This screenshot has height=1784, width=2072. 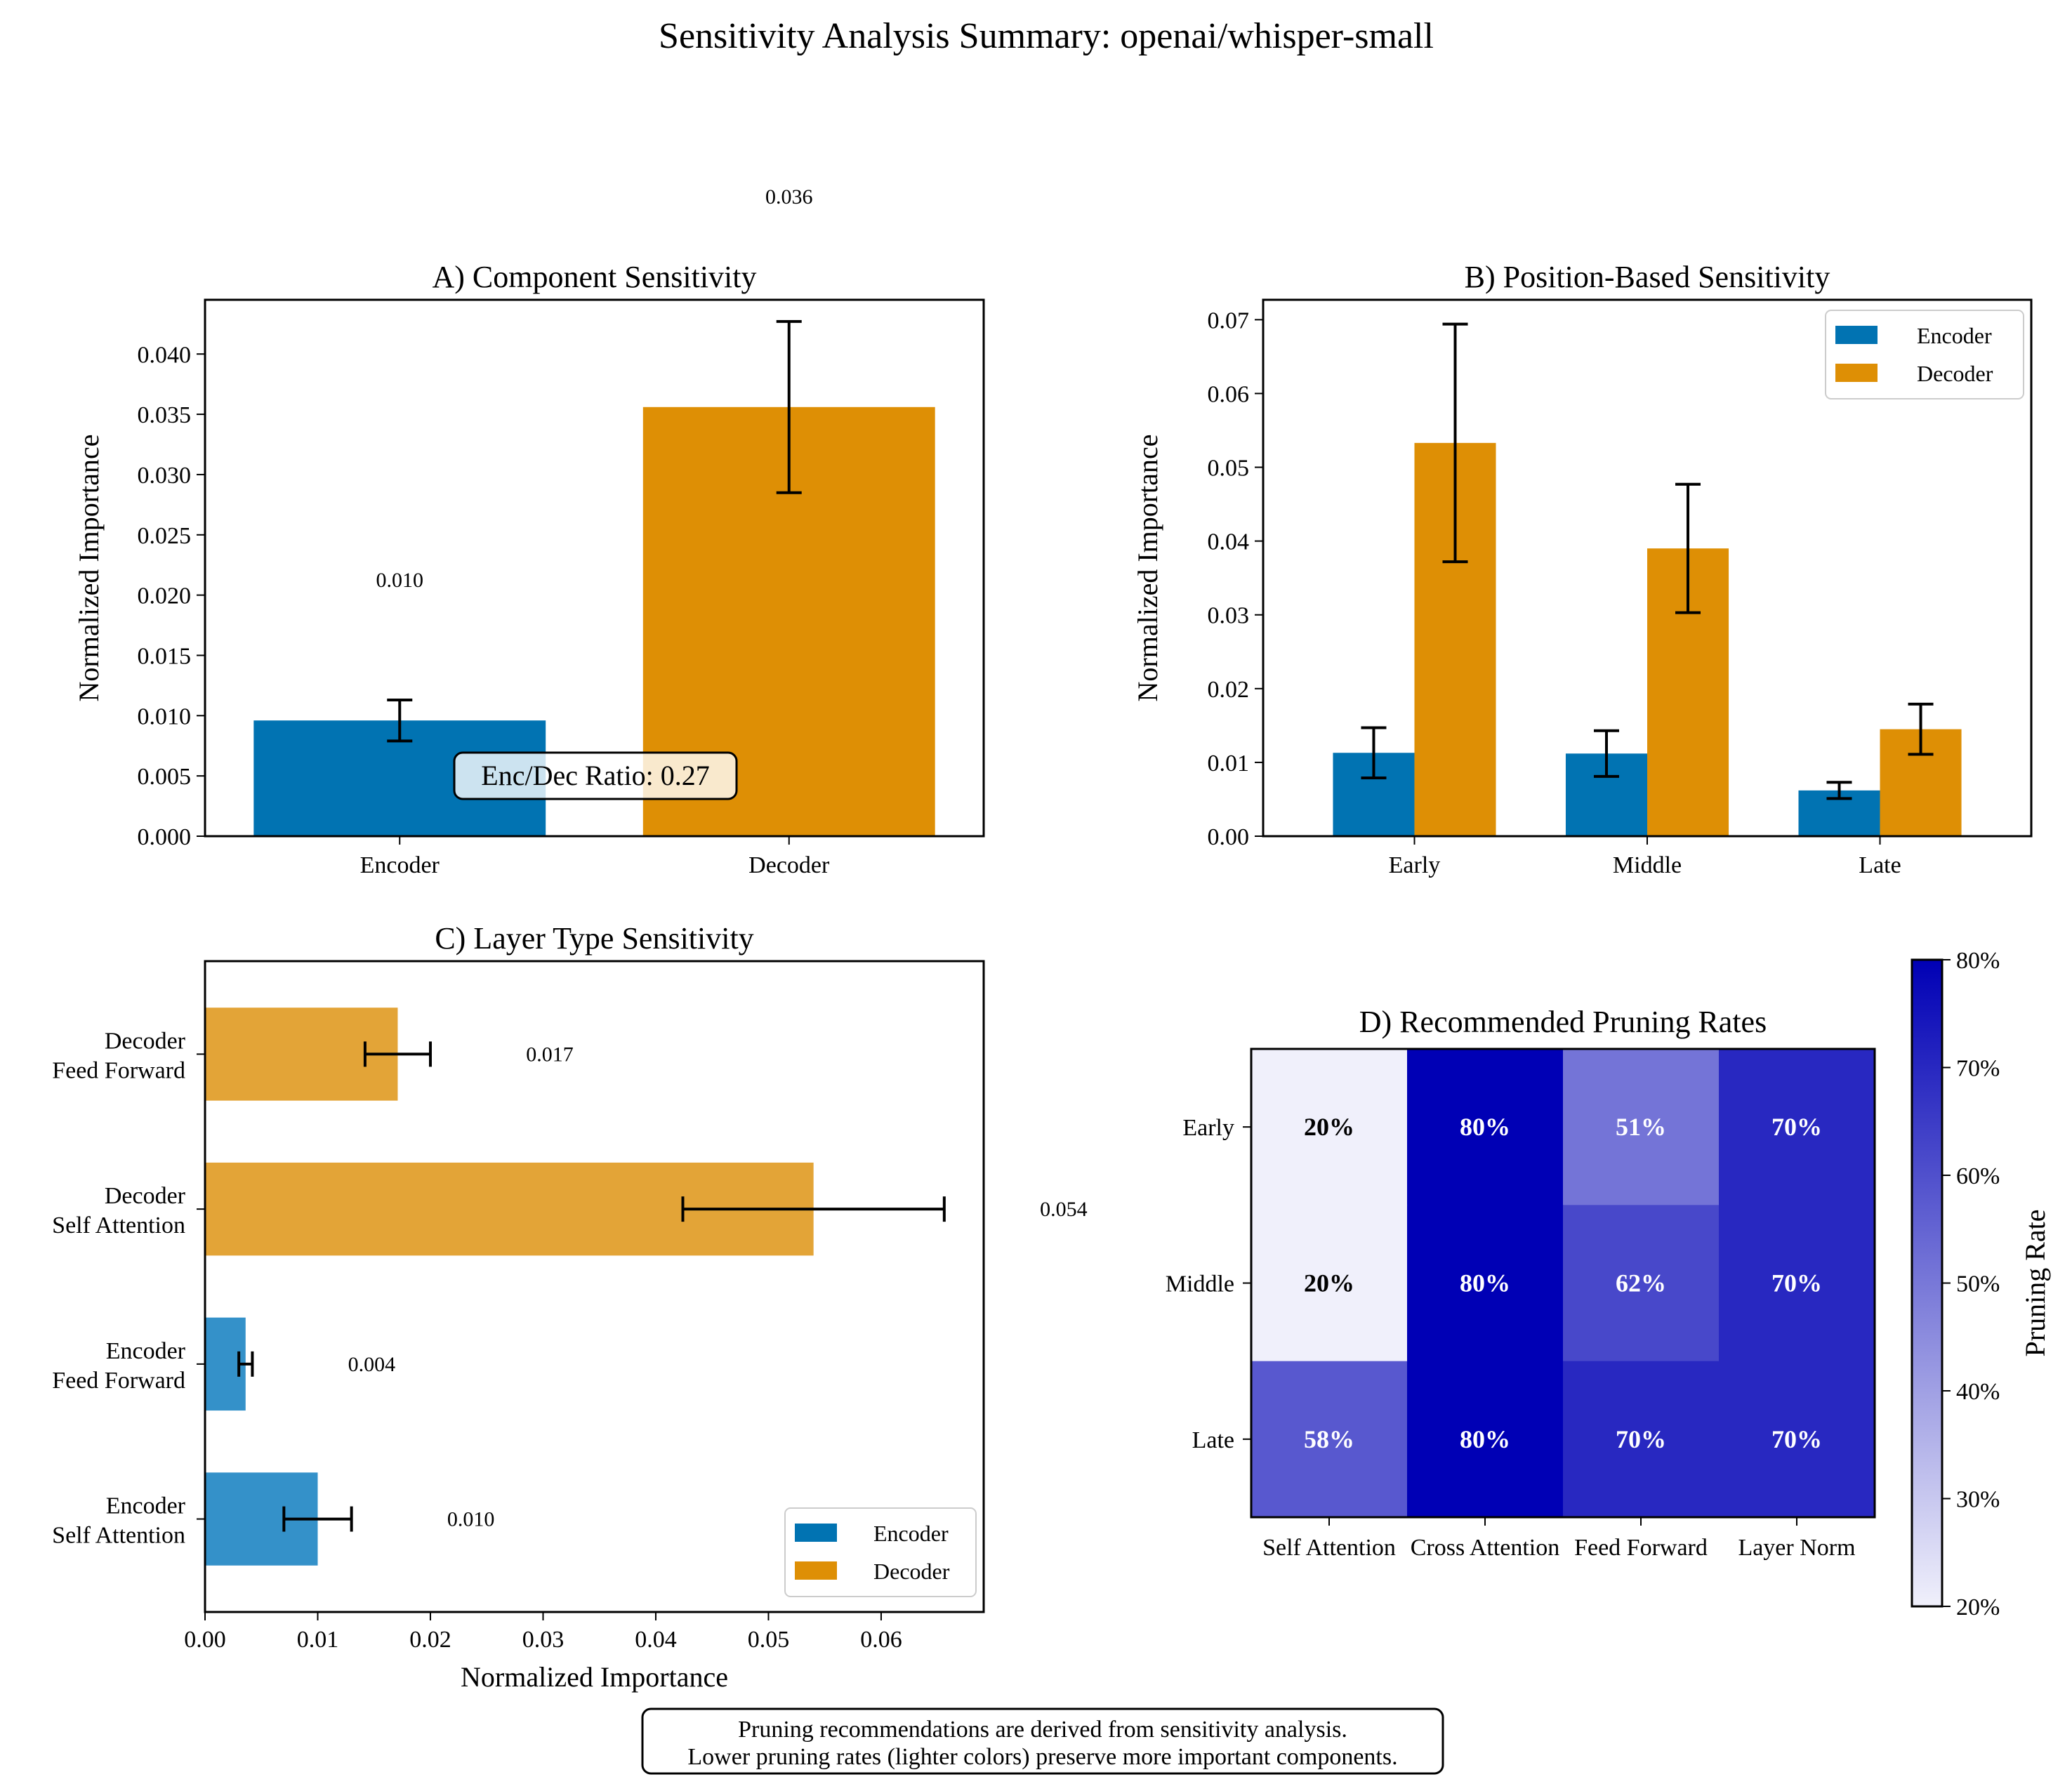 I want to click on y-tick-label: 0.035, so click(x=165, y=415).